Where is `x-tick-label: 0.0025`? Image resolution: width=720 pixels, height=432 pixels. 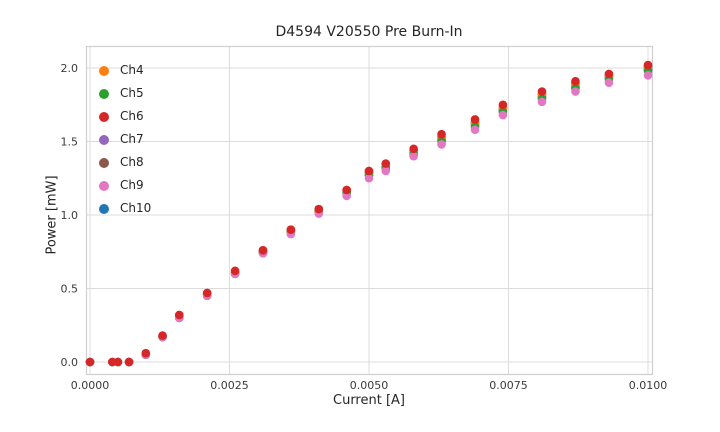
x-tick-label: 0.0025 is located at coordinates (229, 385).